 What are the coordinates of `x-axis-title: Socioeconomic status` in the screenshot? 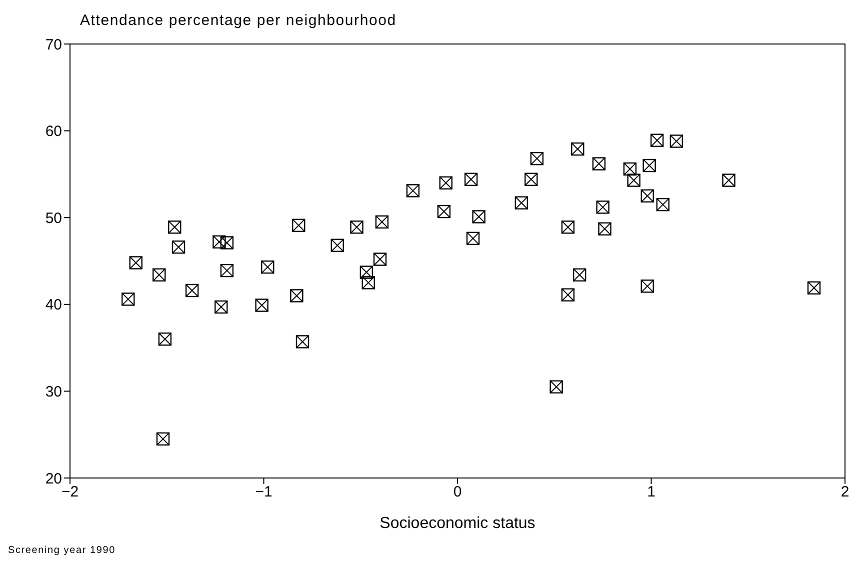 It's located at (458, 523).